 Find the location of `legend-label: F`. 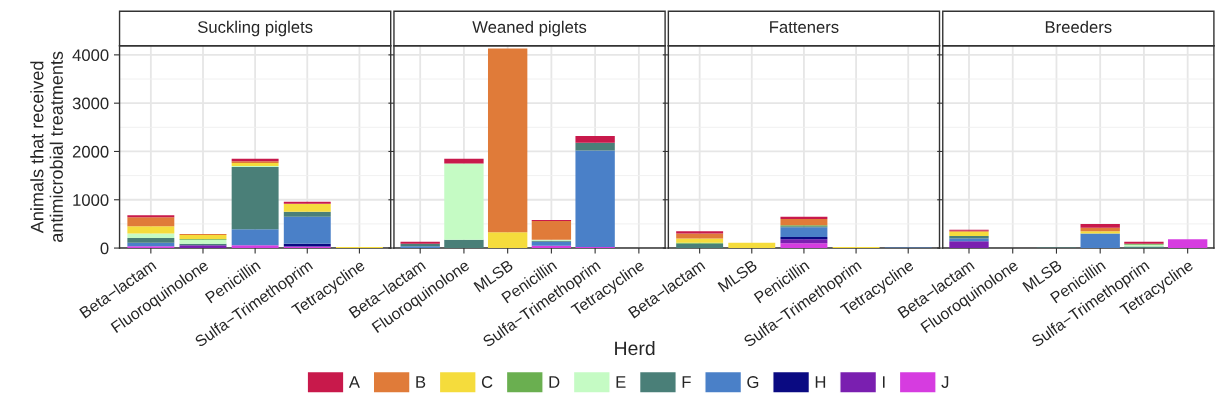

legend-label: F is located at coordinates (686, 382).